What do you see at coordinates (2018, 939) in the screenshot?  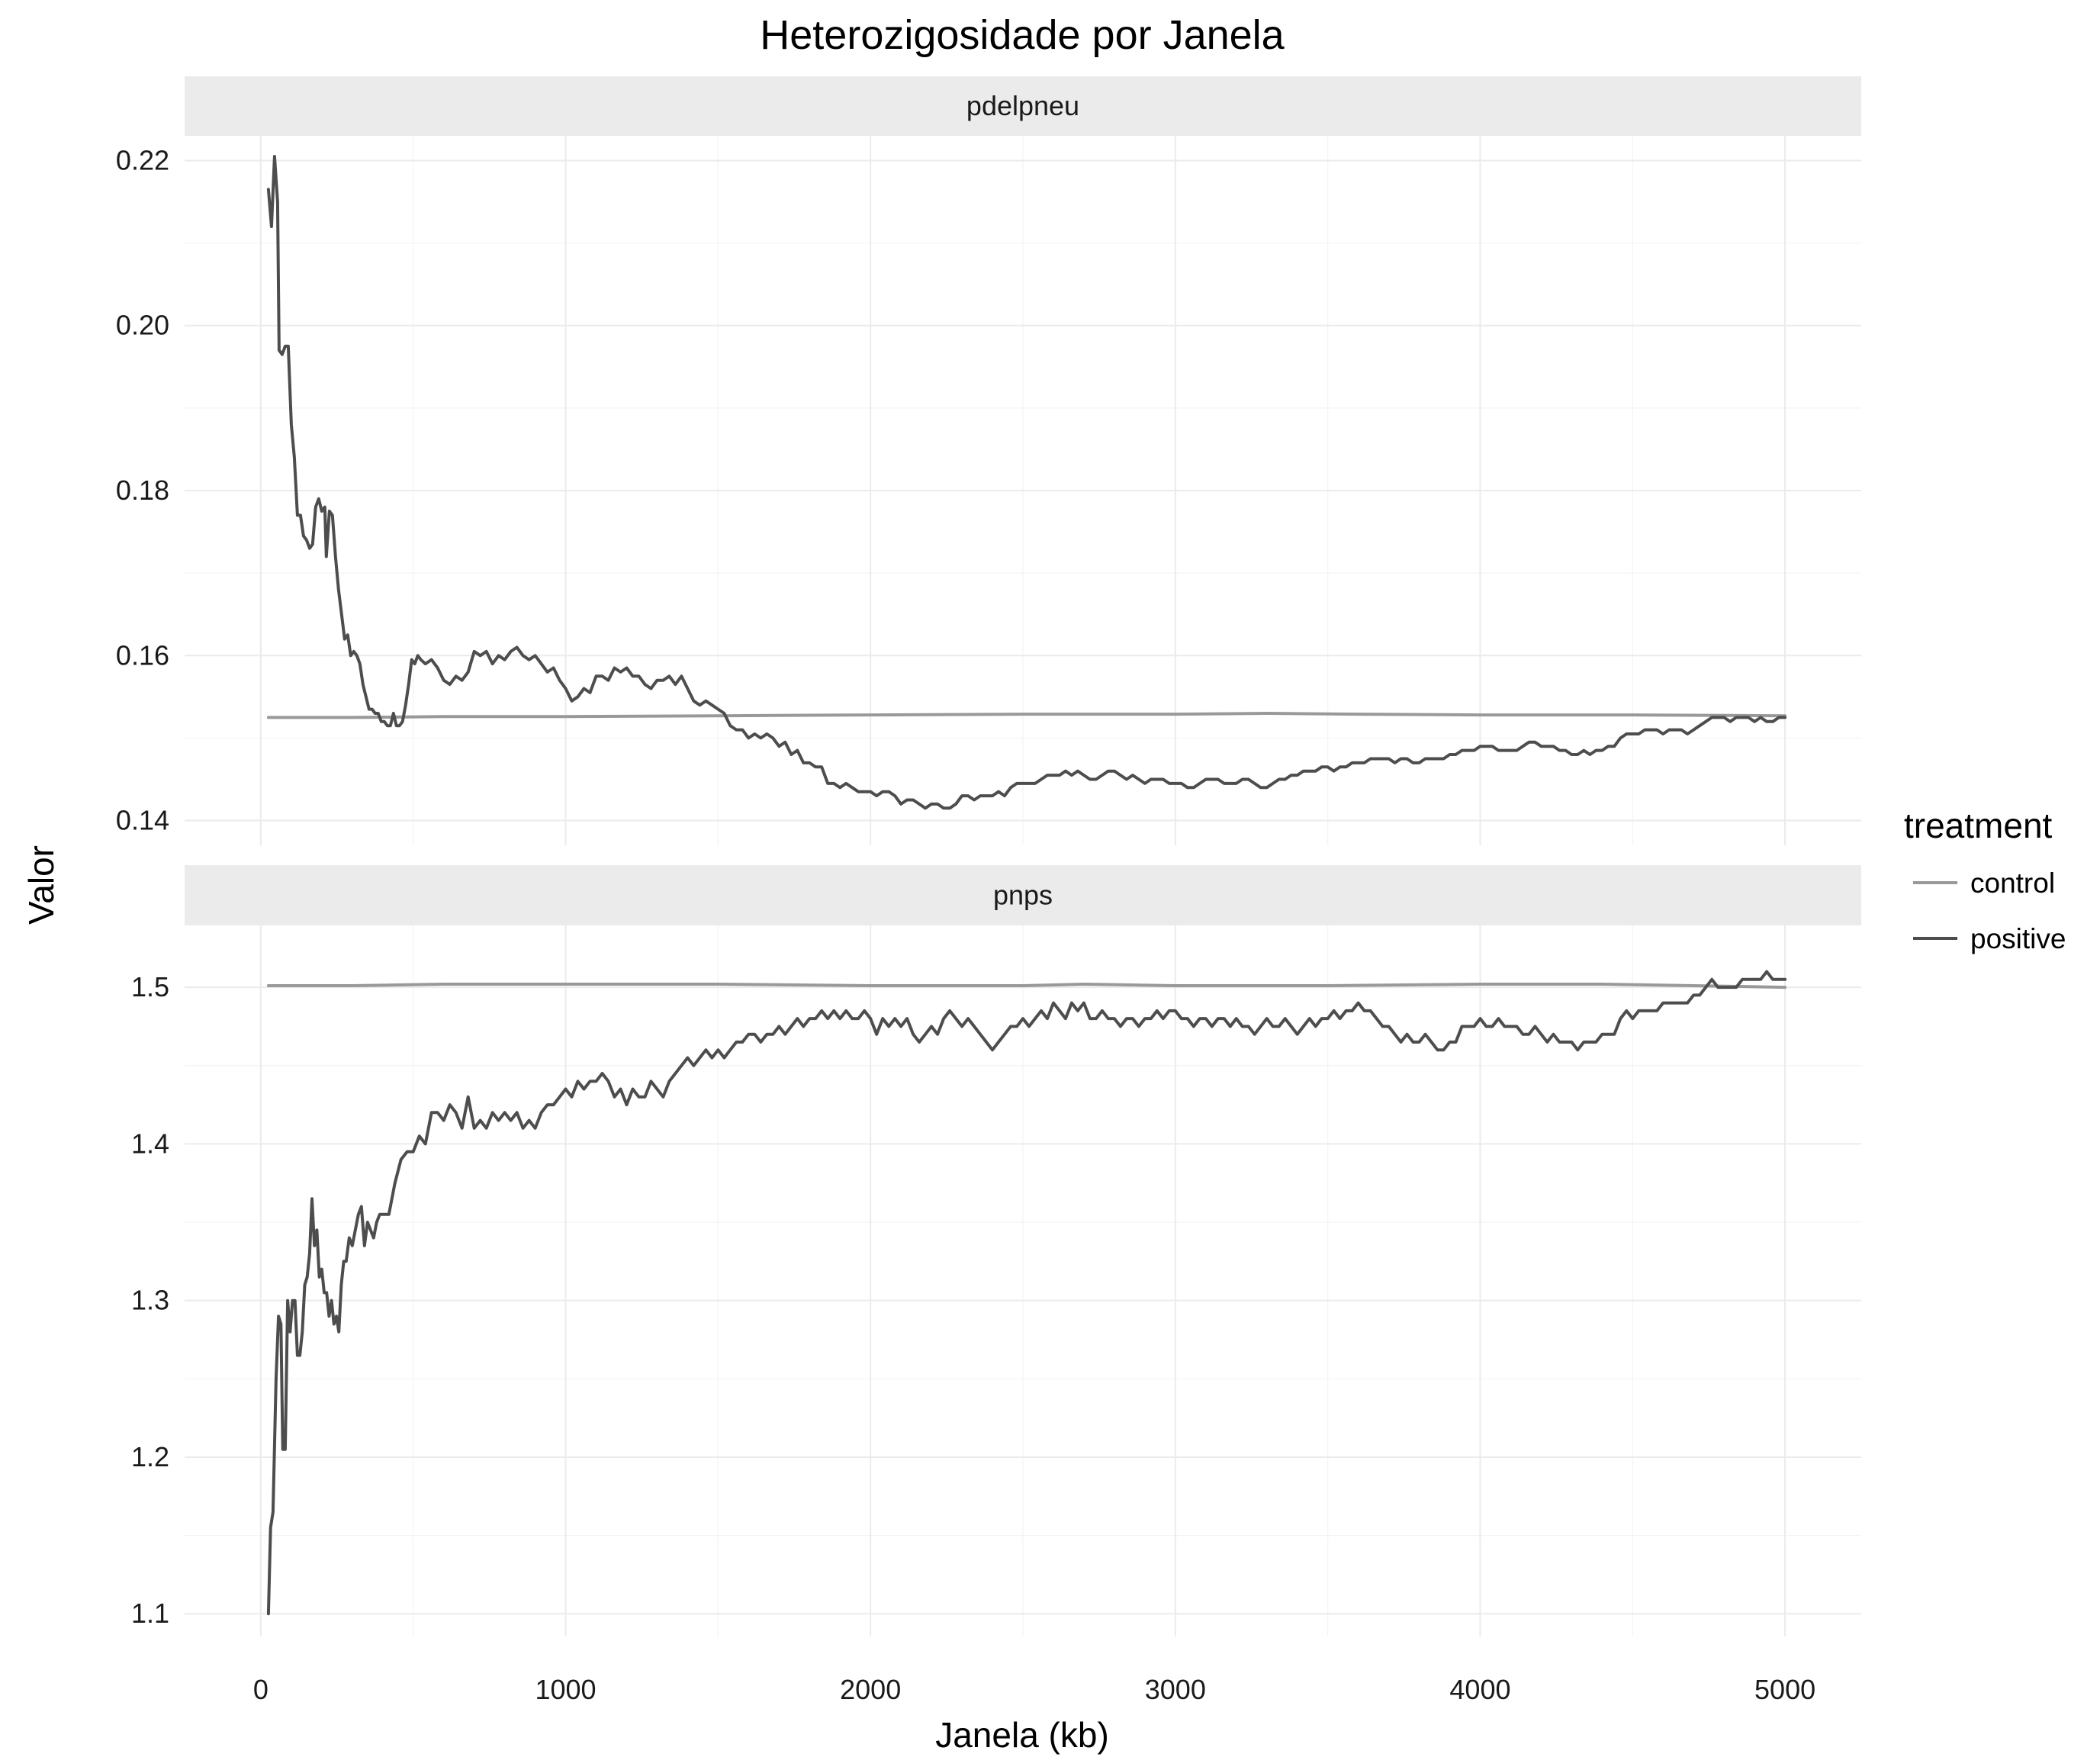 I see `legend-label: positive` at bounding box center [2018, 939].